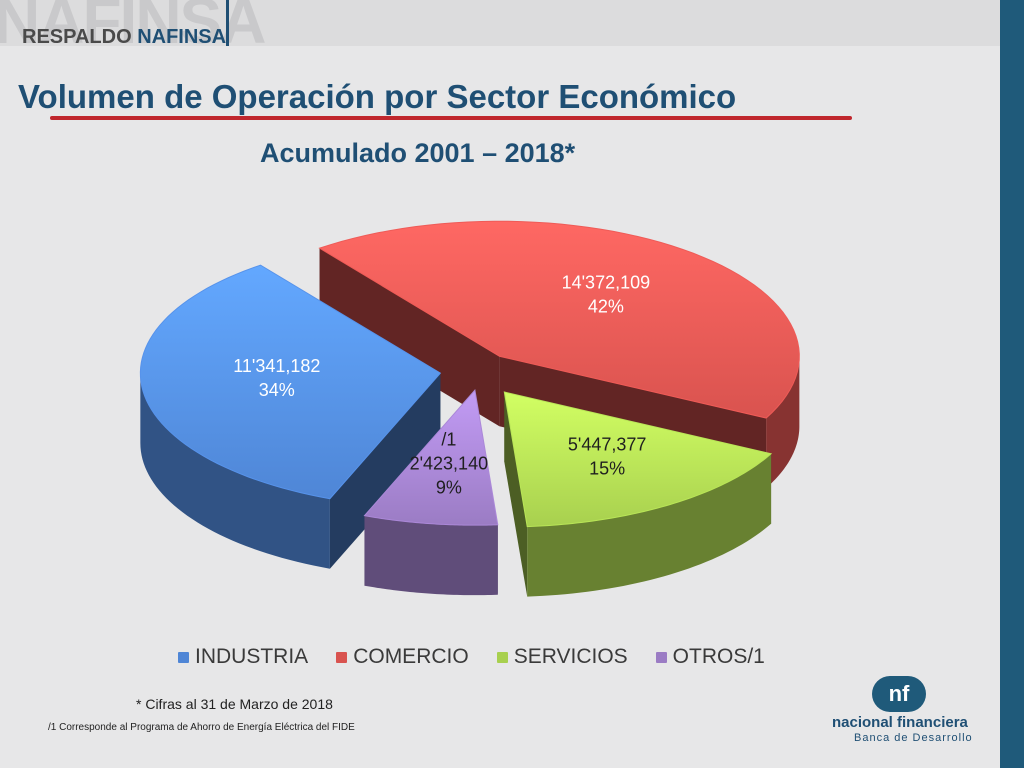 The height and width of the screenshot is (768, 1024). What do you see at coordinates (570, 656) in the screenshot?
I see `legend-label-servicios: SERVICIOS` at bounding box center [570, 656].